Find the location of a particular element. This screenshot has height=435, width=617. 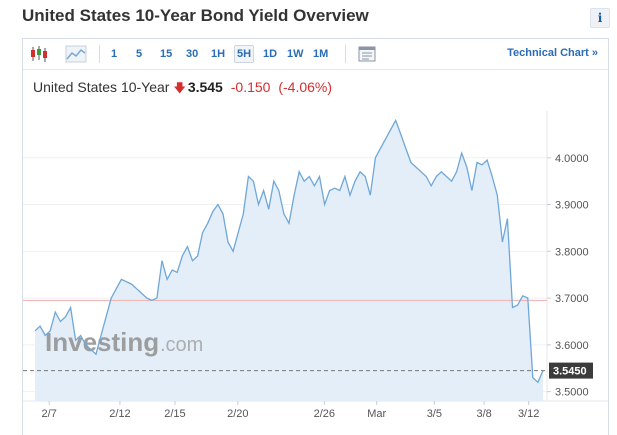

x-tick-label: Mar is located at coordinates (376, 414).